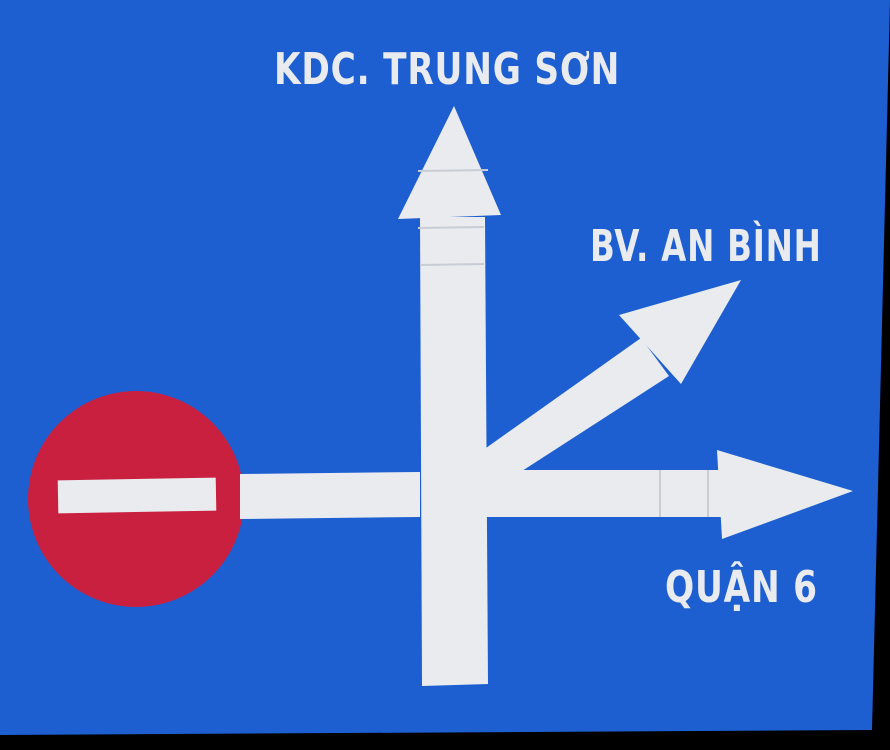  I want to click on no-entry-icon, so click(136, 499).